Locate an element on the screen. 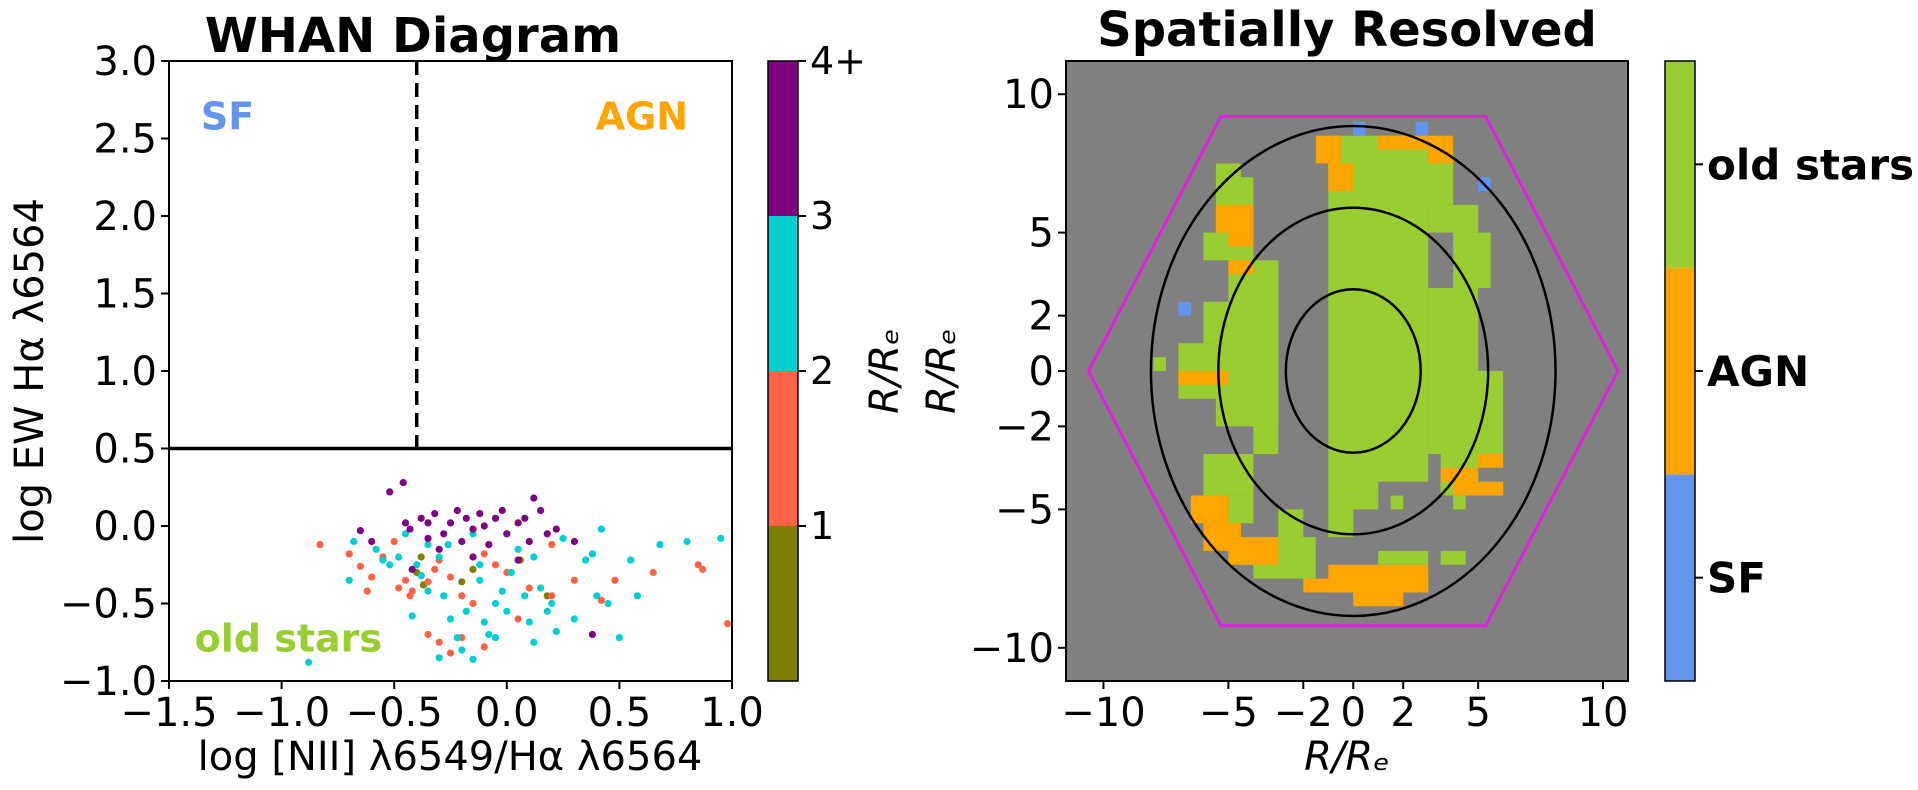 The image size is (1918, 790). whan-colorbar-tick-label: 1 is located at coordinates (822, 526).